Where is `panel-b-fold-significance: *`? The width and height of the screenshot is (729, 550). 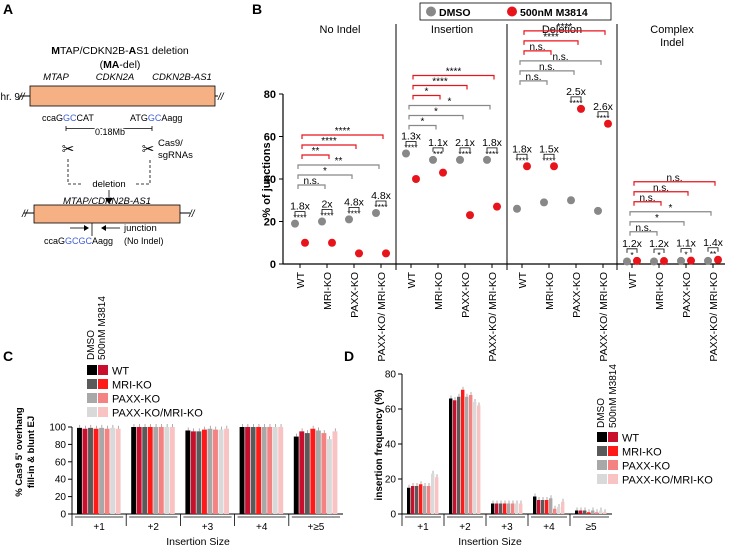
panel-b-fold-significance: * is located at coordinates (632, 255).